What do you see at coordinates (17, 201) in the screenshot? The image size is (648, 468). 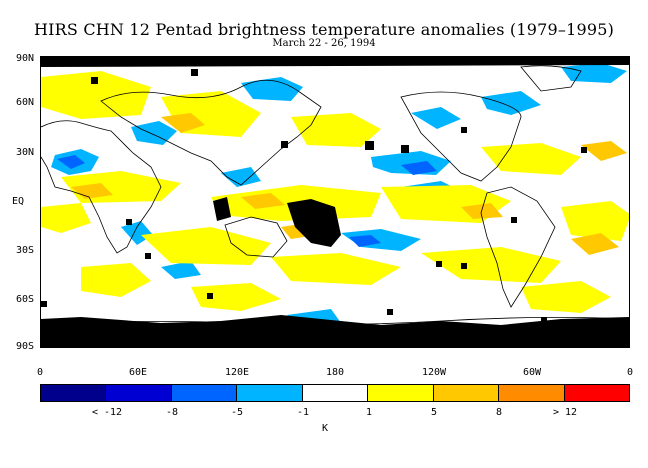 I see `lat-label-eq: EQ` at bounding box center [17, 201].